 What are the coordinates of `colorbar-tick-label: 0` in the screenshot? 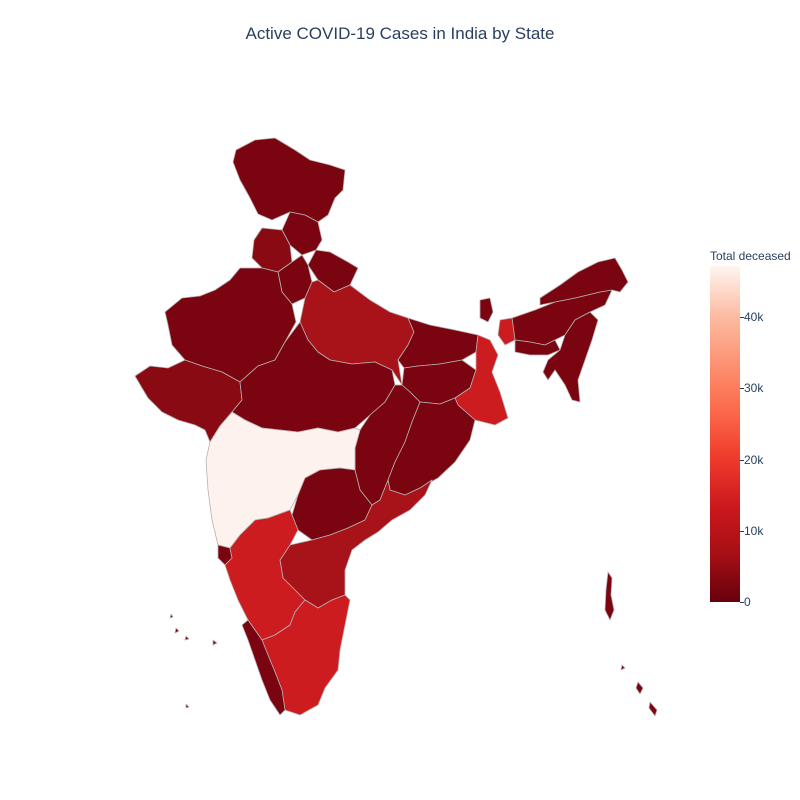 It's located at (747, 602).